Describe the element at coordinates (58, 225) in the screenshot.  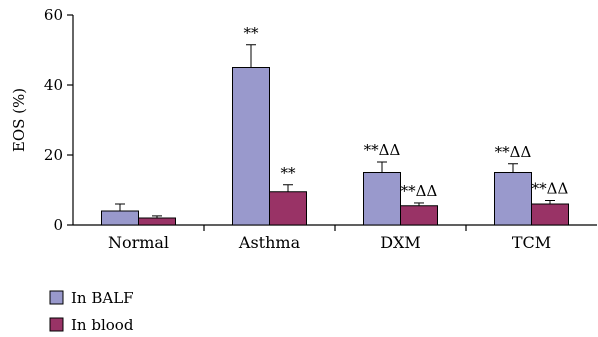
I see `y-tick-label: 0` at that location.